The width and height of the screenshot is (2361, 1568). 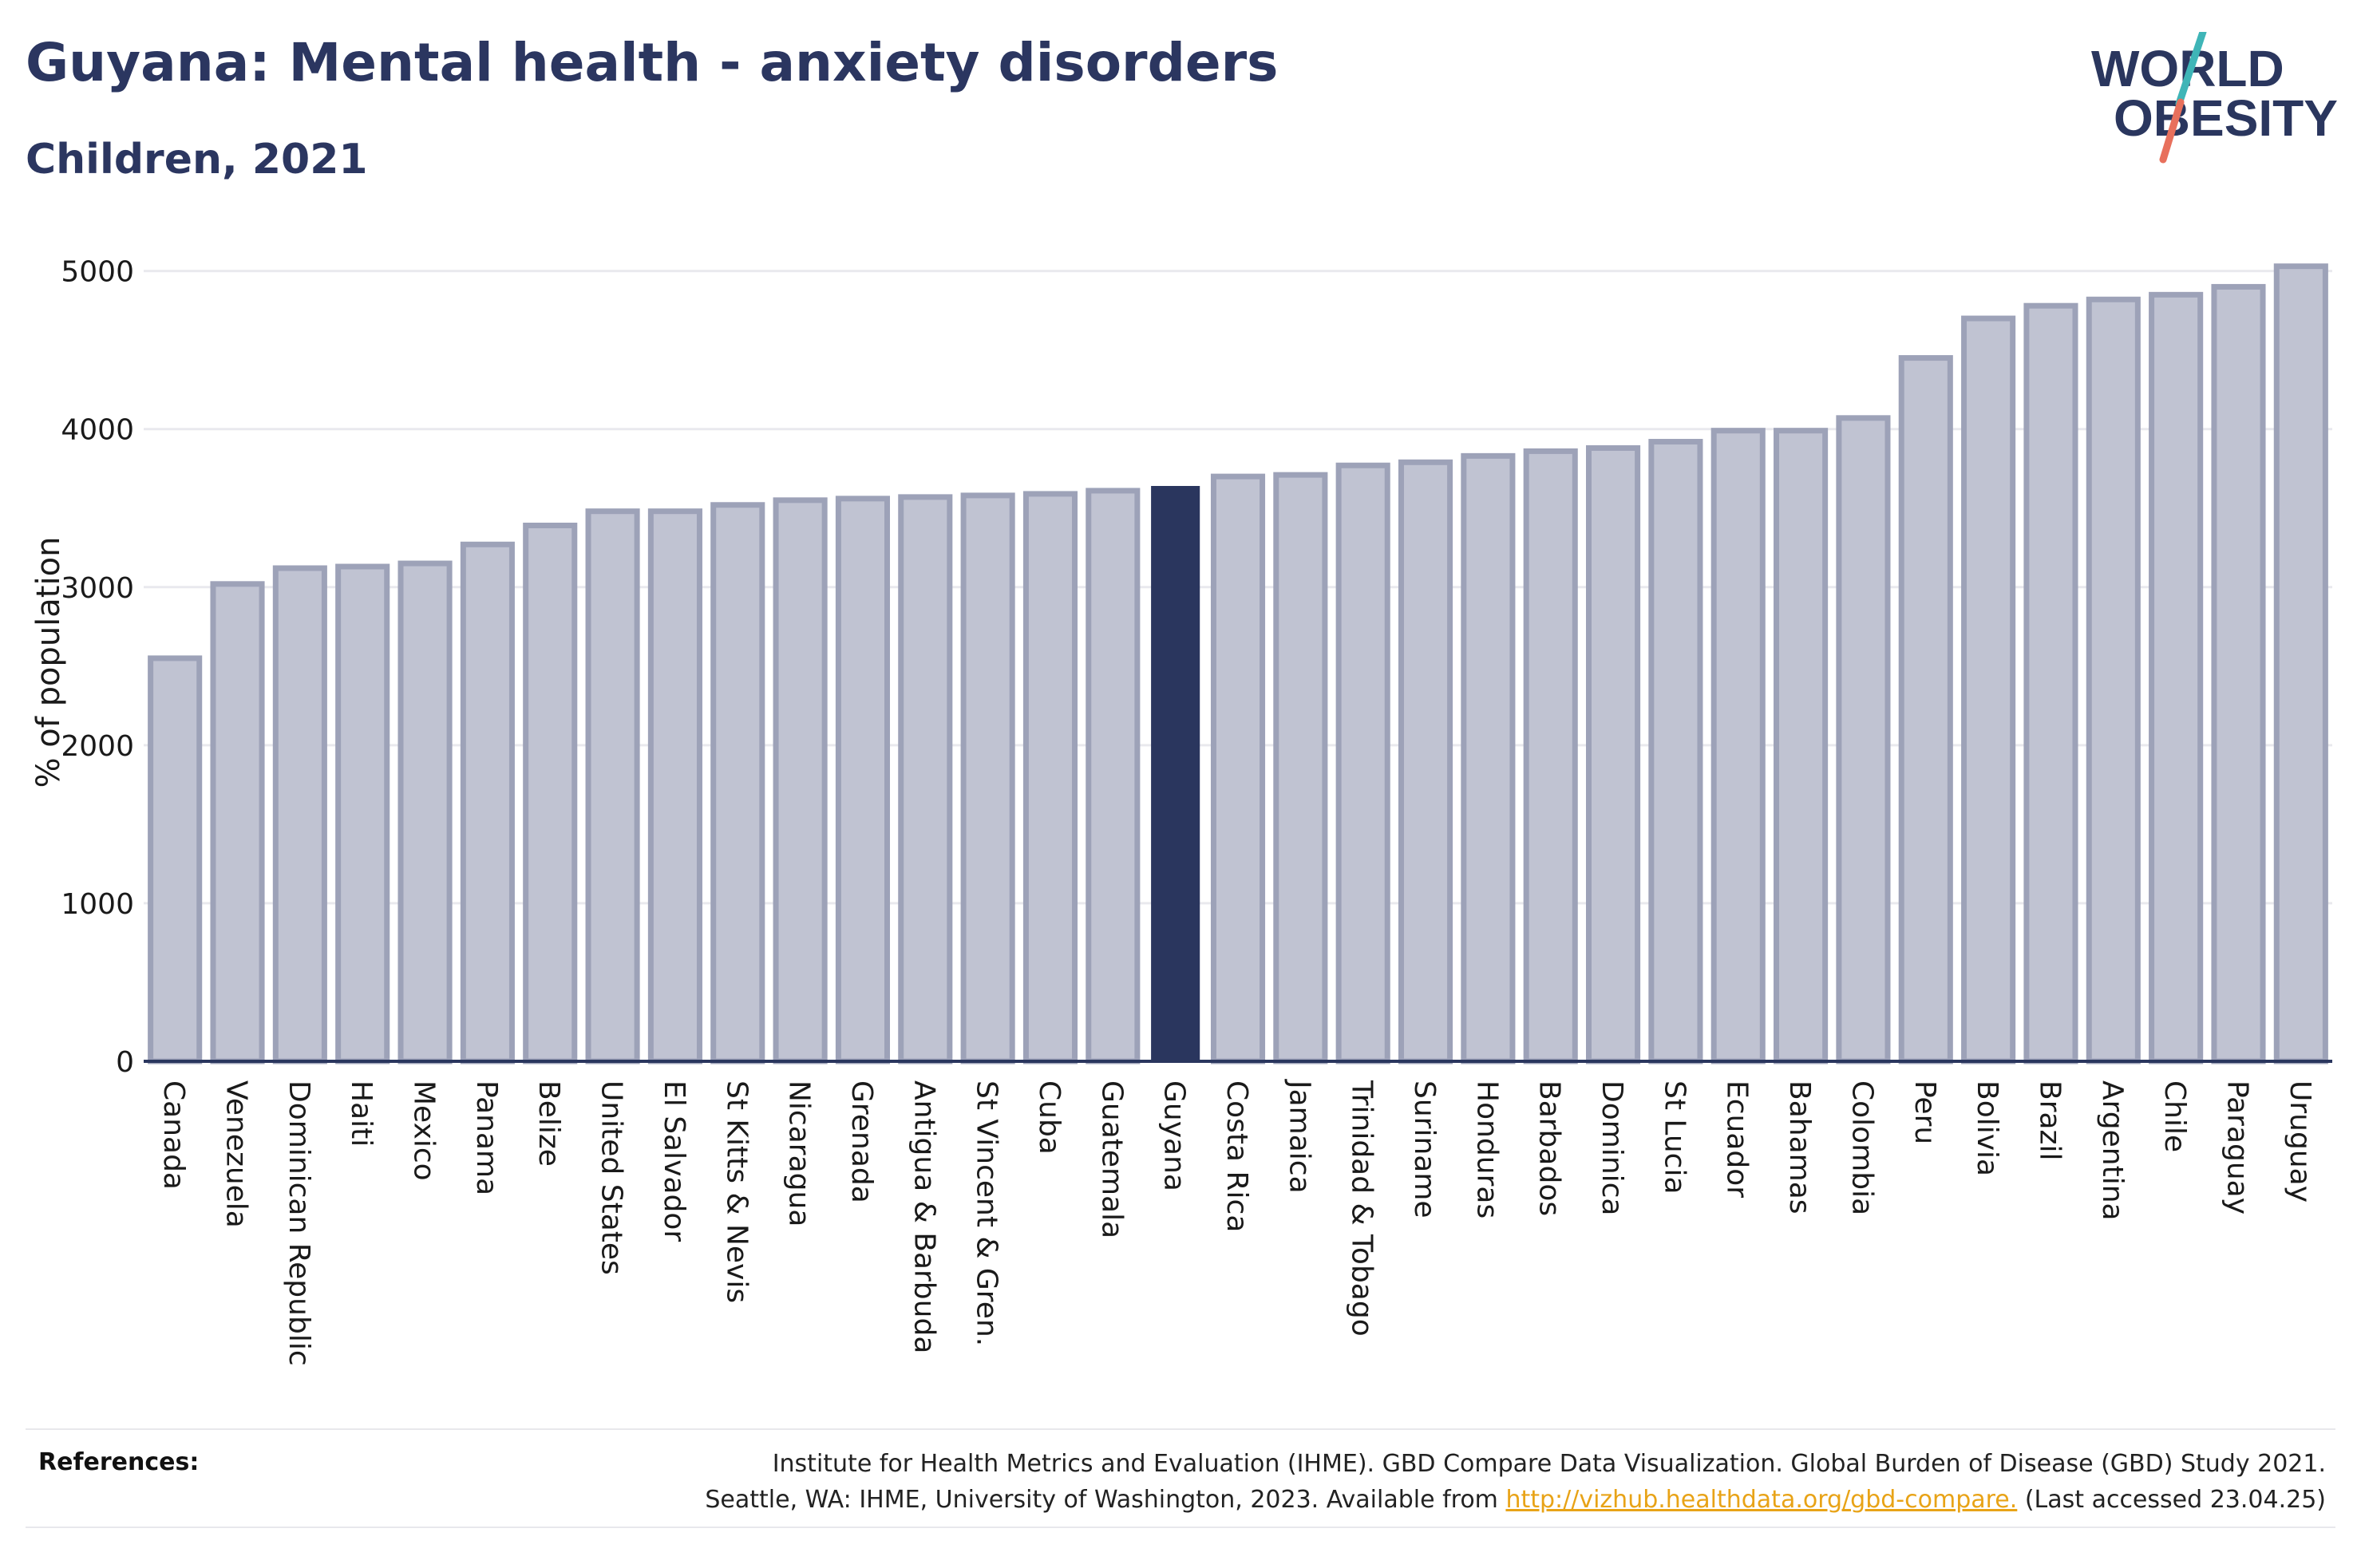 I want to click on x-tick-label: Brazil, so click(x=2049, y=1120).